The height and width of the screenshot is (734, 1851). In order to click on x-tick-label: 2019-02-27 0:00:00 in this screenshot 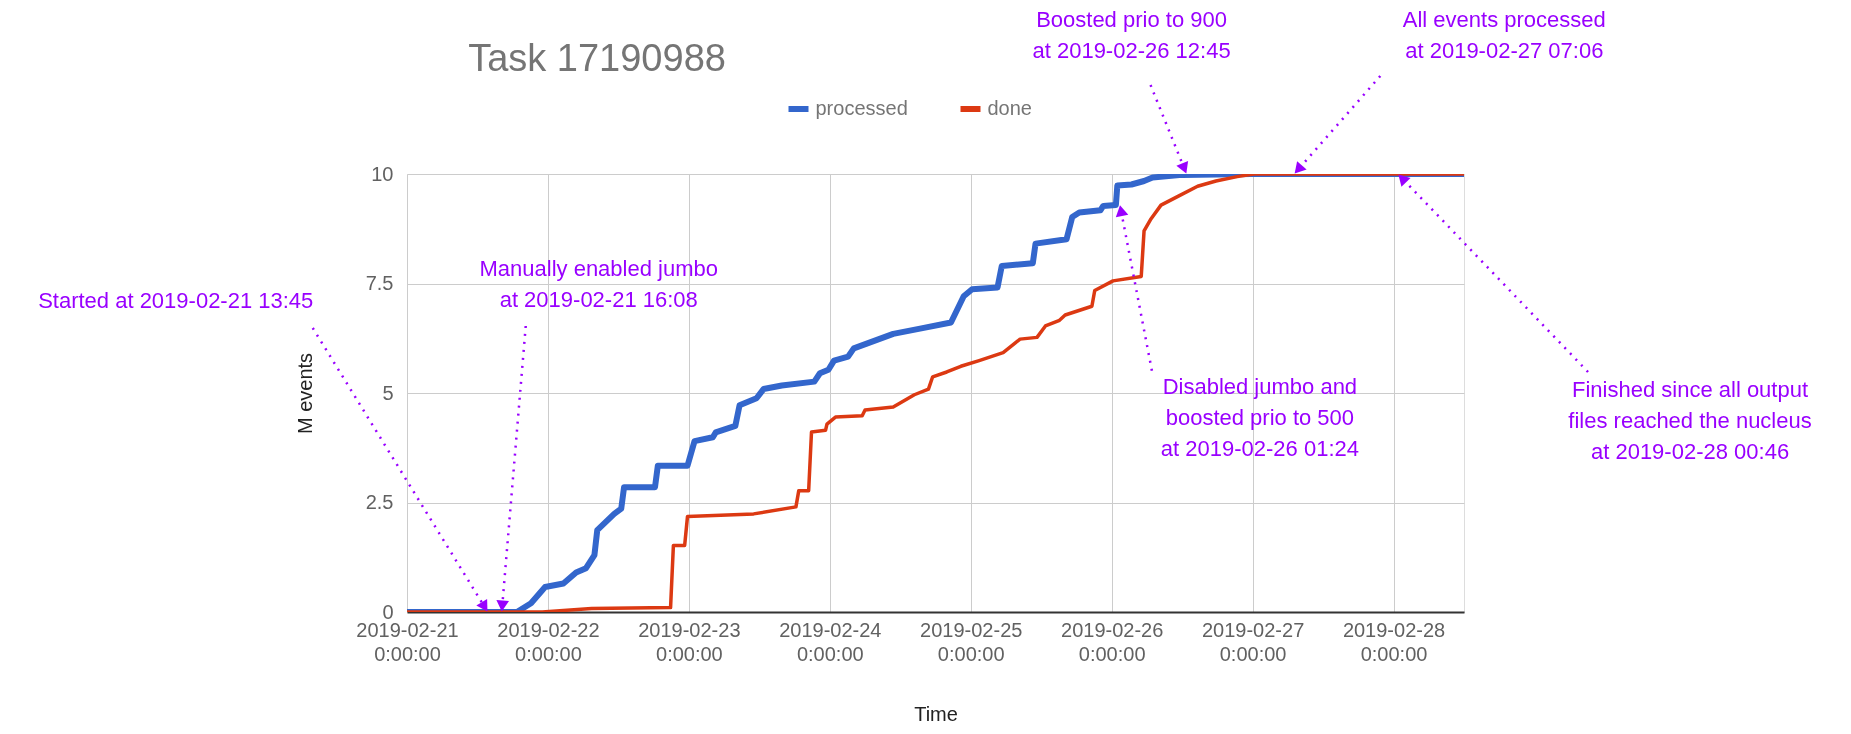, I will do `click(1253, 641)`.